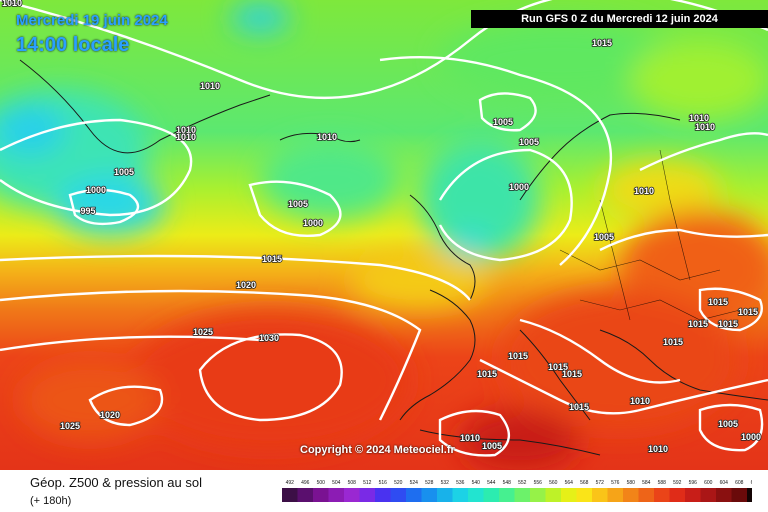 The height and width of the screenshot is (512, 768). What do you see at coordinates (414, 483) in the screenshot?
I see `scale-label: 524` at bounding box center [414, 483].